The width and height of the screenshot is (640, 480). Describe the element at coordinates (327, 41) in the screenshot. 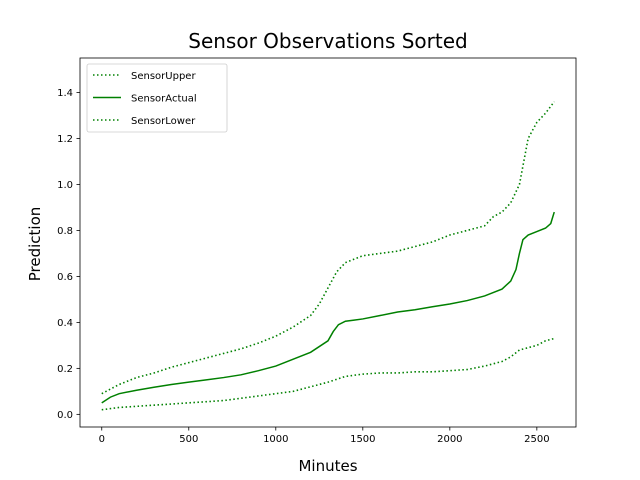

I see `chart-title: Sensor Observations Sorted` at that location.